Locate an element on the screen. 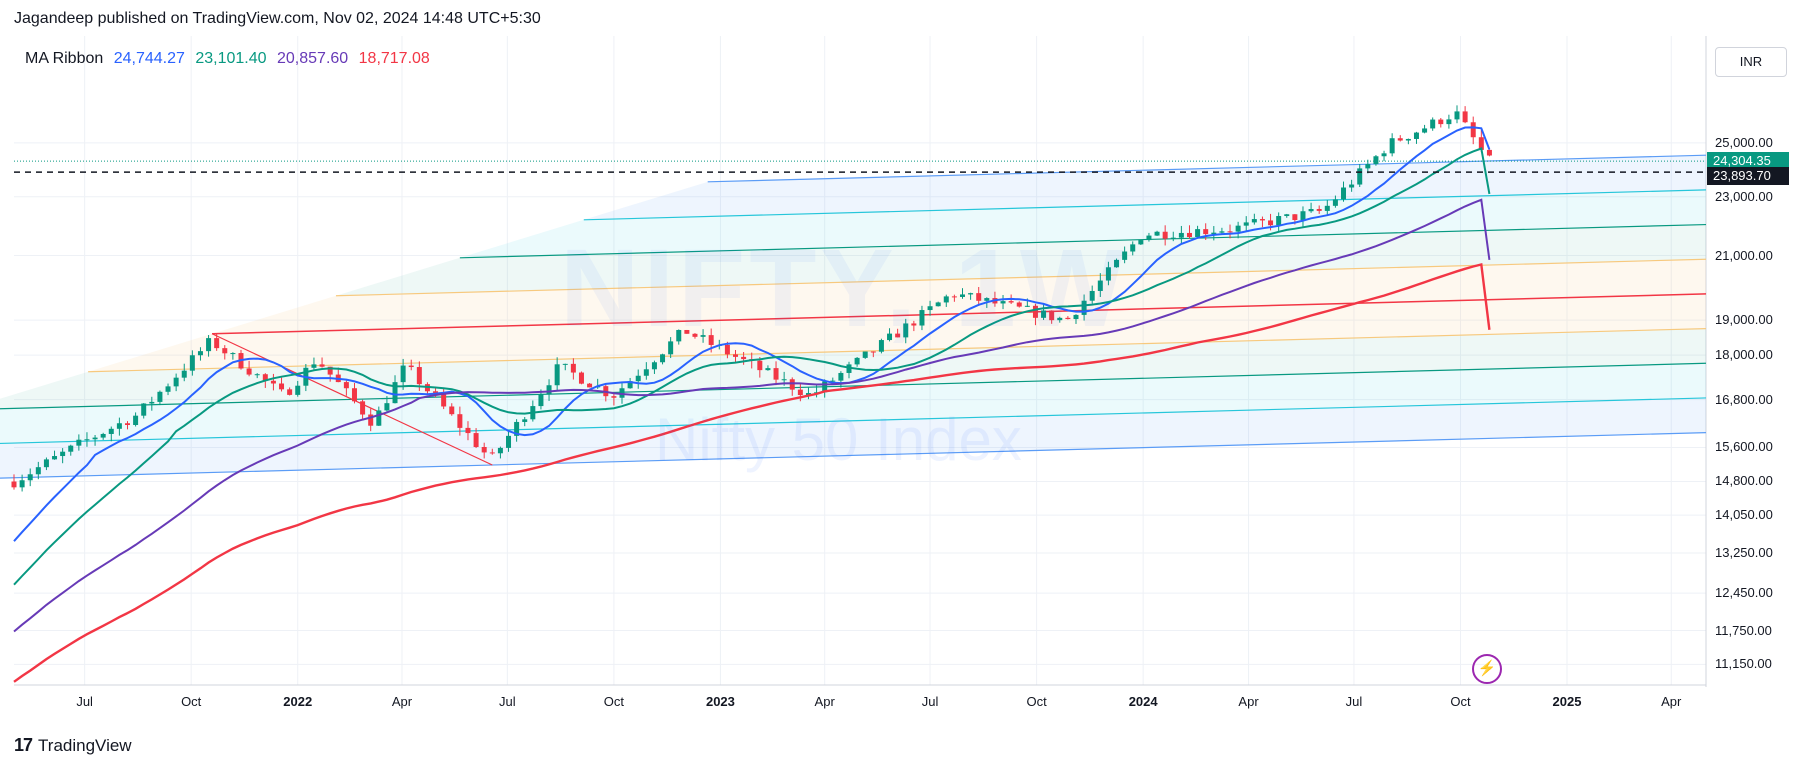  price-tick-label: 14,800.00 is located at coordinates (1744, 481).